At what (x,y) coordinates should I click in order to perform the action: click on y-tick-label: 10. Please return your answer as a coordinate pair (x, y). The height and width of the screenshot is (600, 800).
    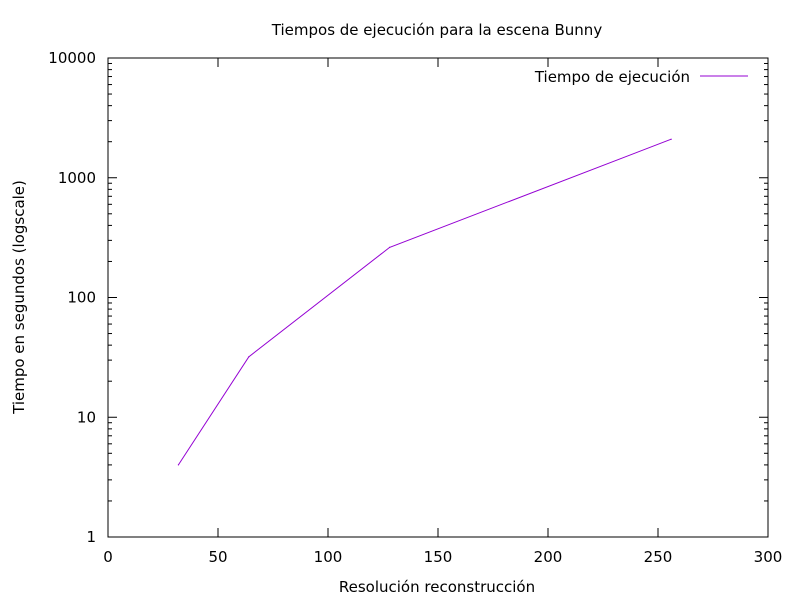
    Looking at the image, I should click on (86, 417).